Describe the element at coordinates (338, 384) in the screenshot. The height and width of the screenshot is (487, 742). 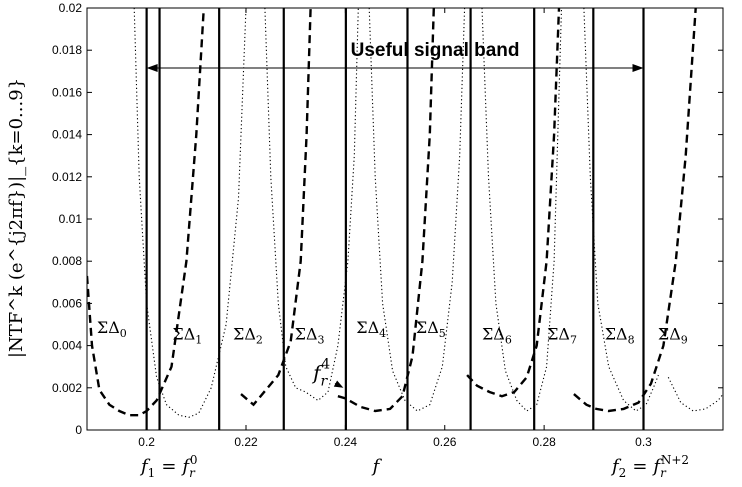
I see `fr4-arrowhead` at that location.